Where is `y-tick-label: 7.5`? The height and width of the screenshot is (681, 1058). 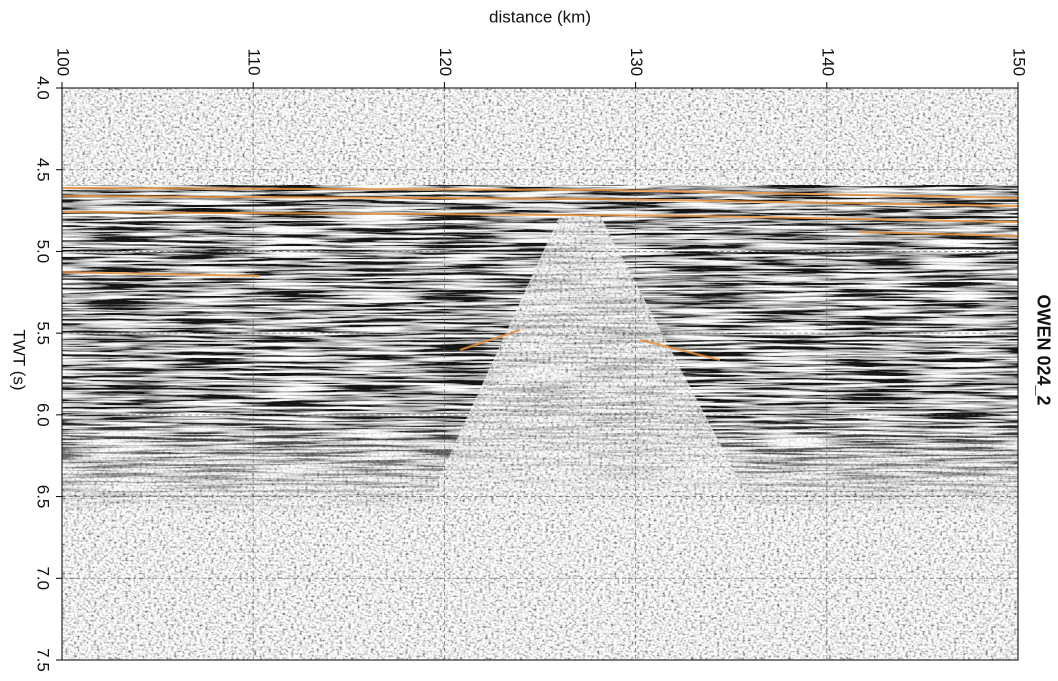
y-tick-label: 7.5 is located at coordinates (43, 660).